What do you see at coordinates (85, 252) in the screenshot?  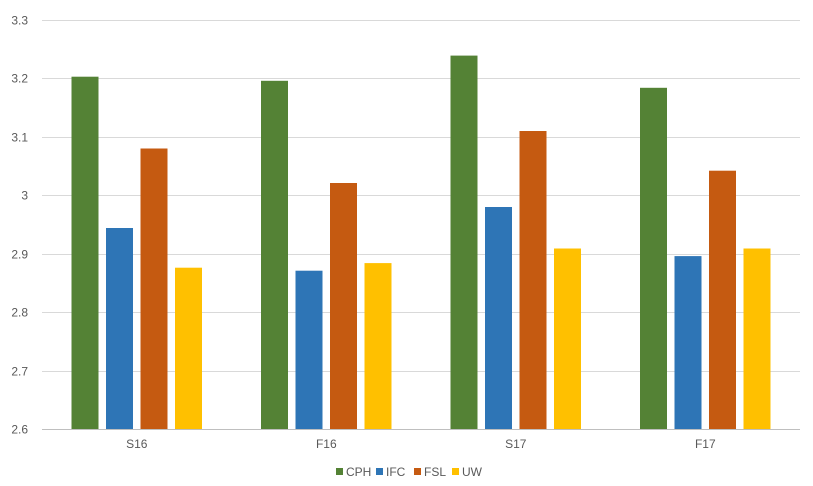 I see `bar-cph-s16` at bounding box center [85, 252].